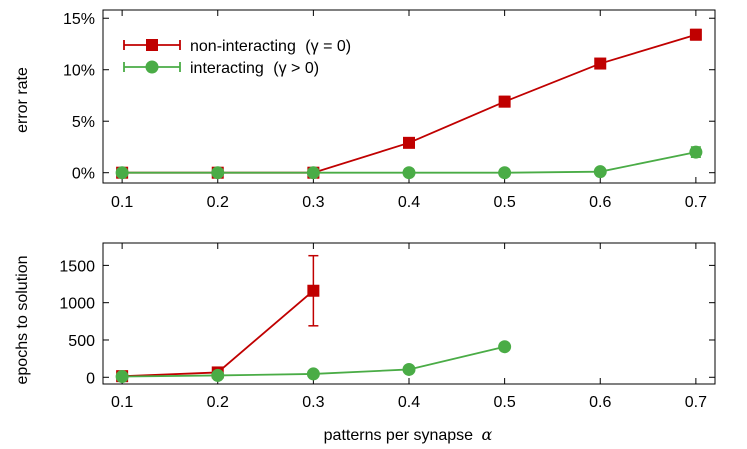 Image resolution: width=747 pixels, height=449 pixels. Describe the element at coordinates (83, 174) in the screenshot. I see `y-tick-label: 0%` at that location.